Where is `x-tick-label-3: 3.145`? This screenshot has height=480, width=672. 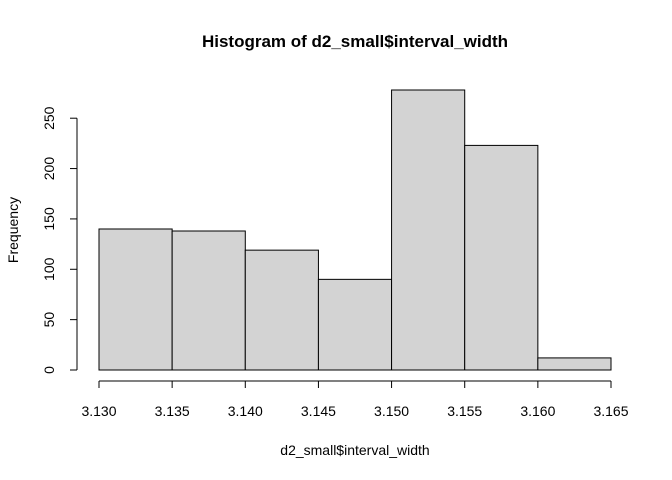 x-tick-label-3: 3.145 is located at coordinates (318, 411).